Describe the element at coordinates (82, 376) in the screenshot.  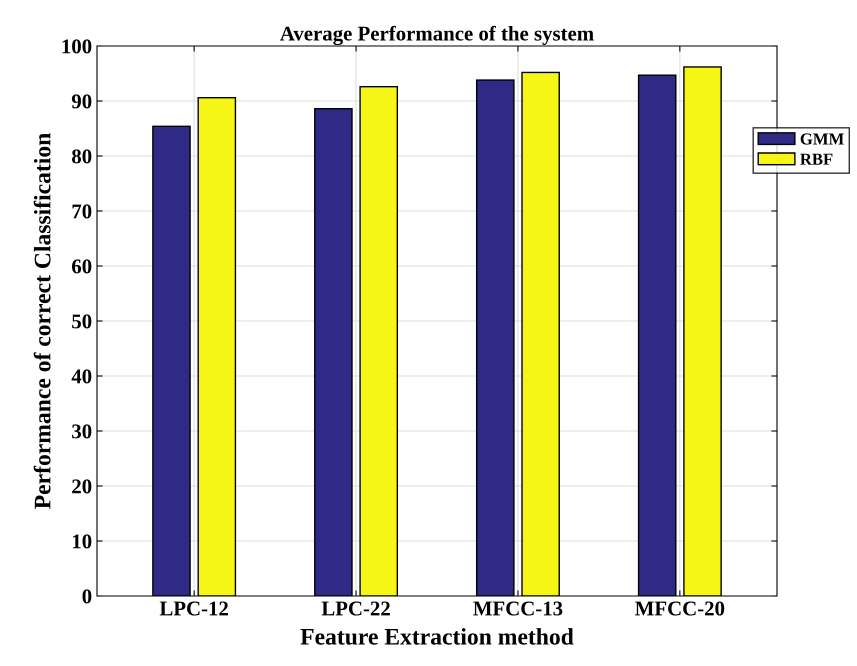
I see `y-tick-label: 40` at that location.